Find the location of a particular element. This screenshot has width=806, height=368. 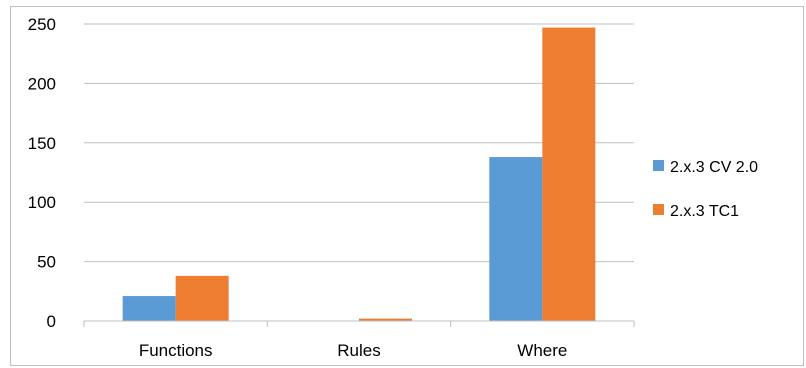

x-axis-category-labels: Functions Rules Where is located at coordinates (353, 350).